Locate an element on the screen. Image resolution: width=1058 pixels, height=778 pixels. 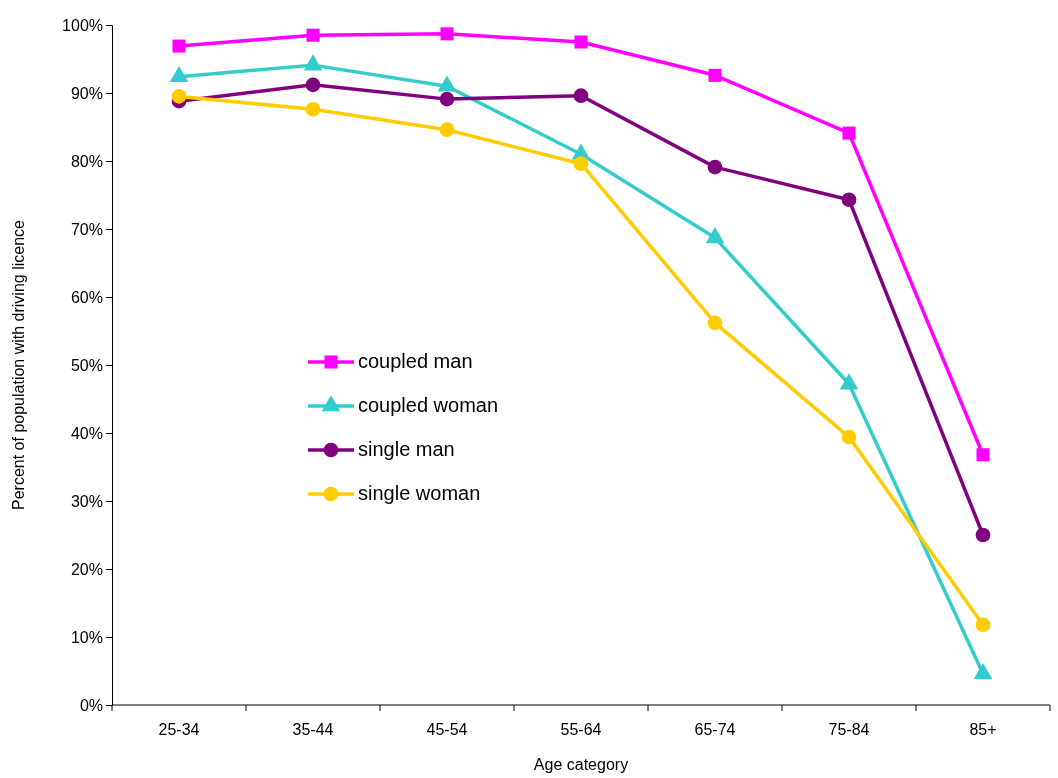
y-tick-label: 90% is located at coordinates (86, 93).